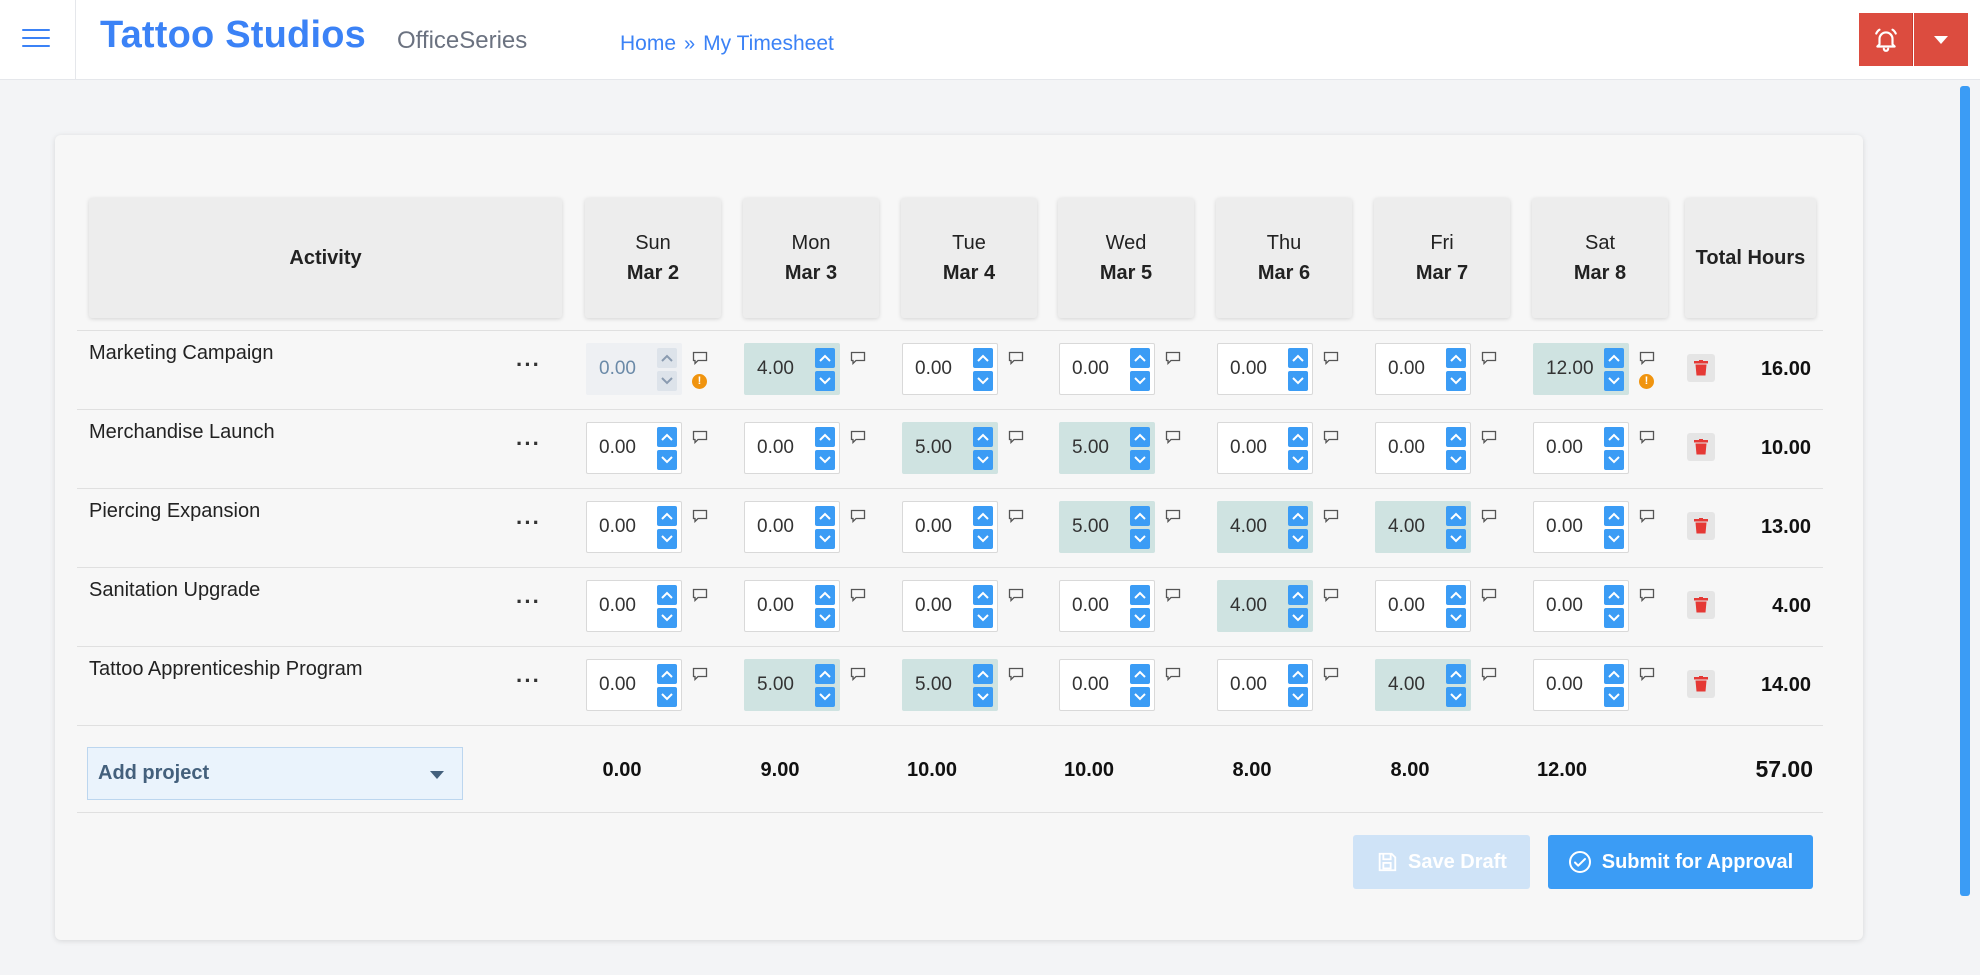 This screenshot has width=1980, height=975. Describe the element at coordinates (1441, 862) in the screenshot. I see `save-draft-button: Save Draft` at that location.